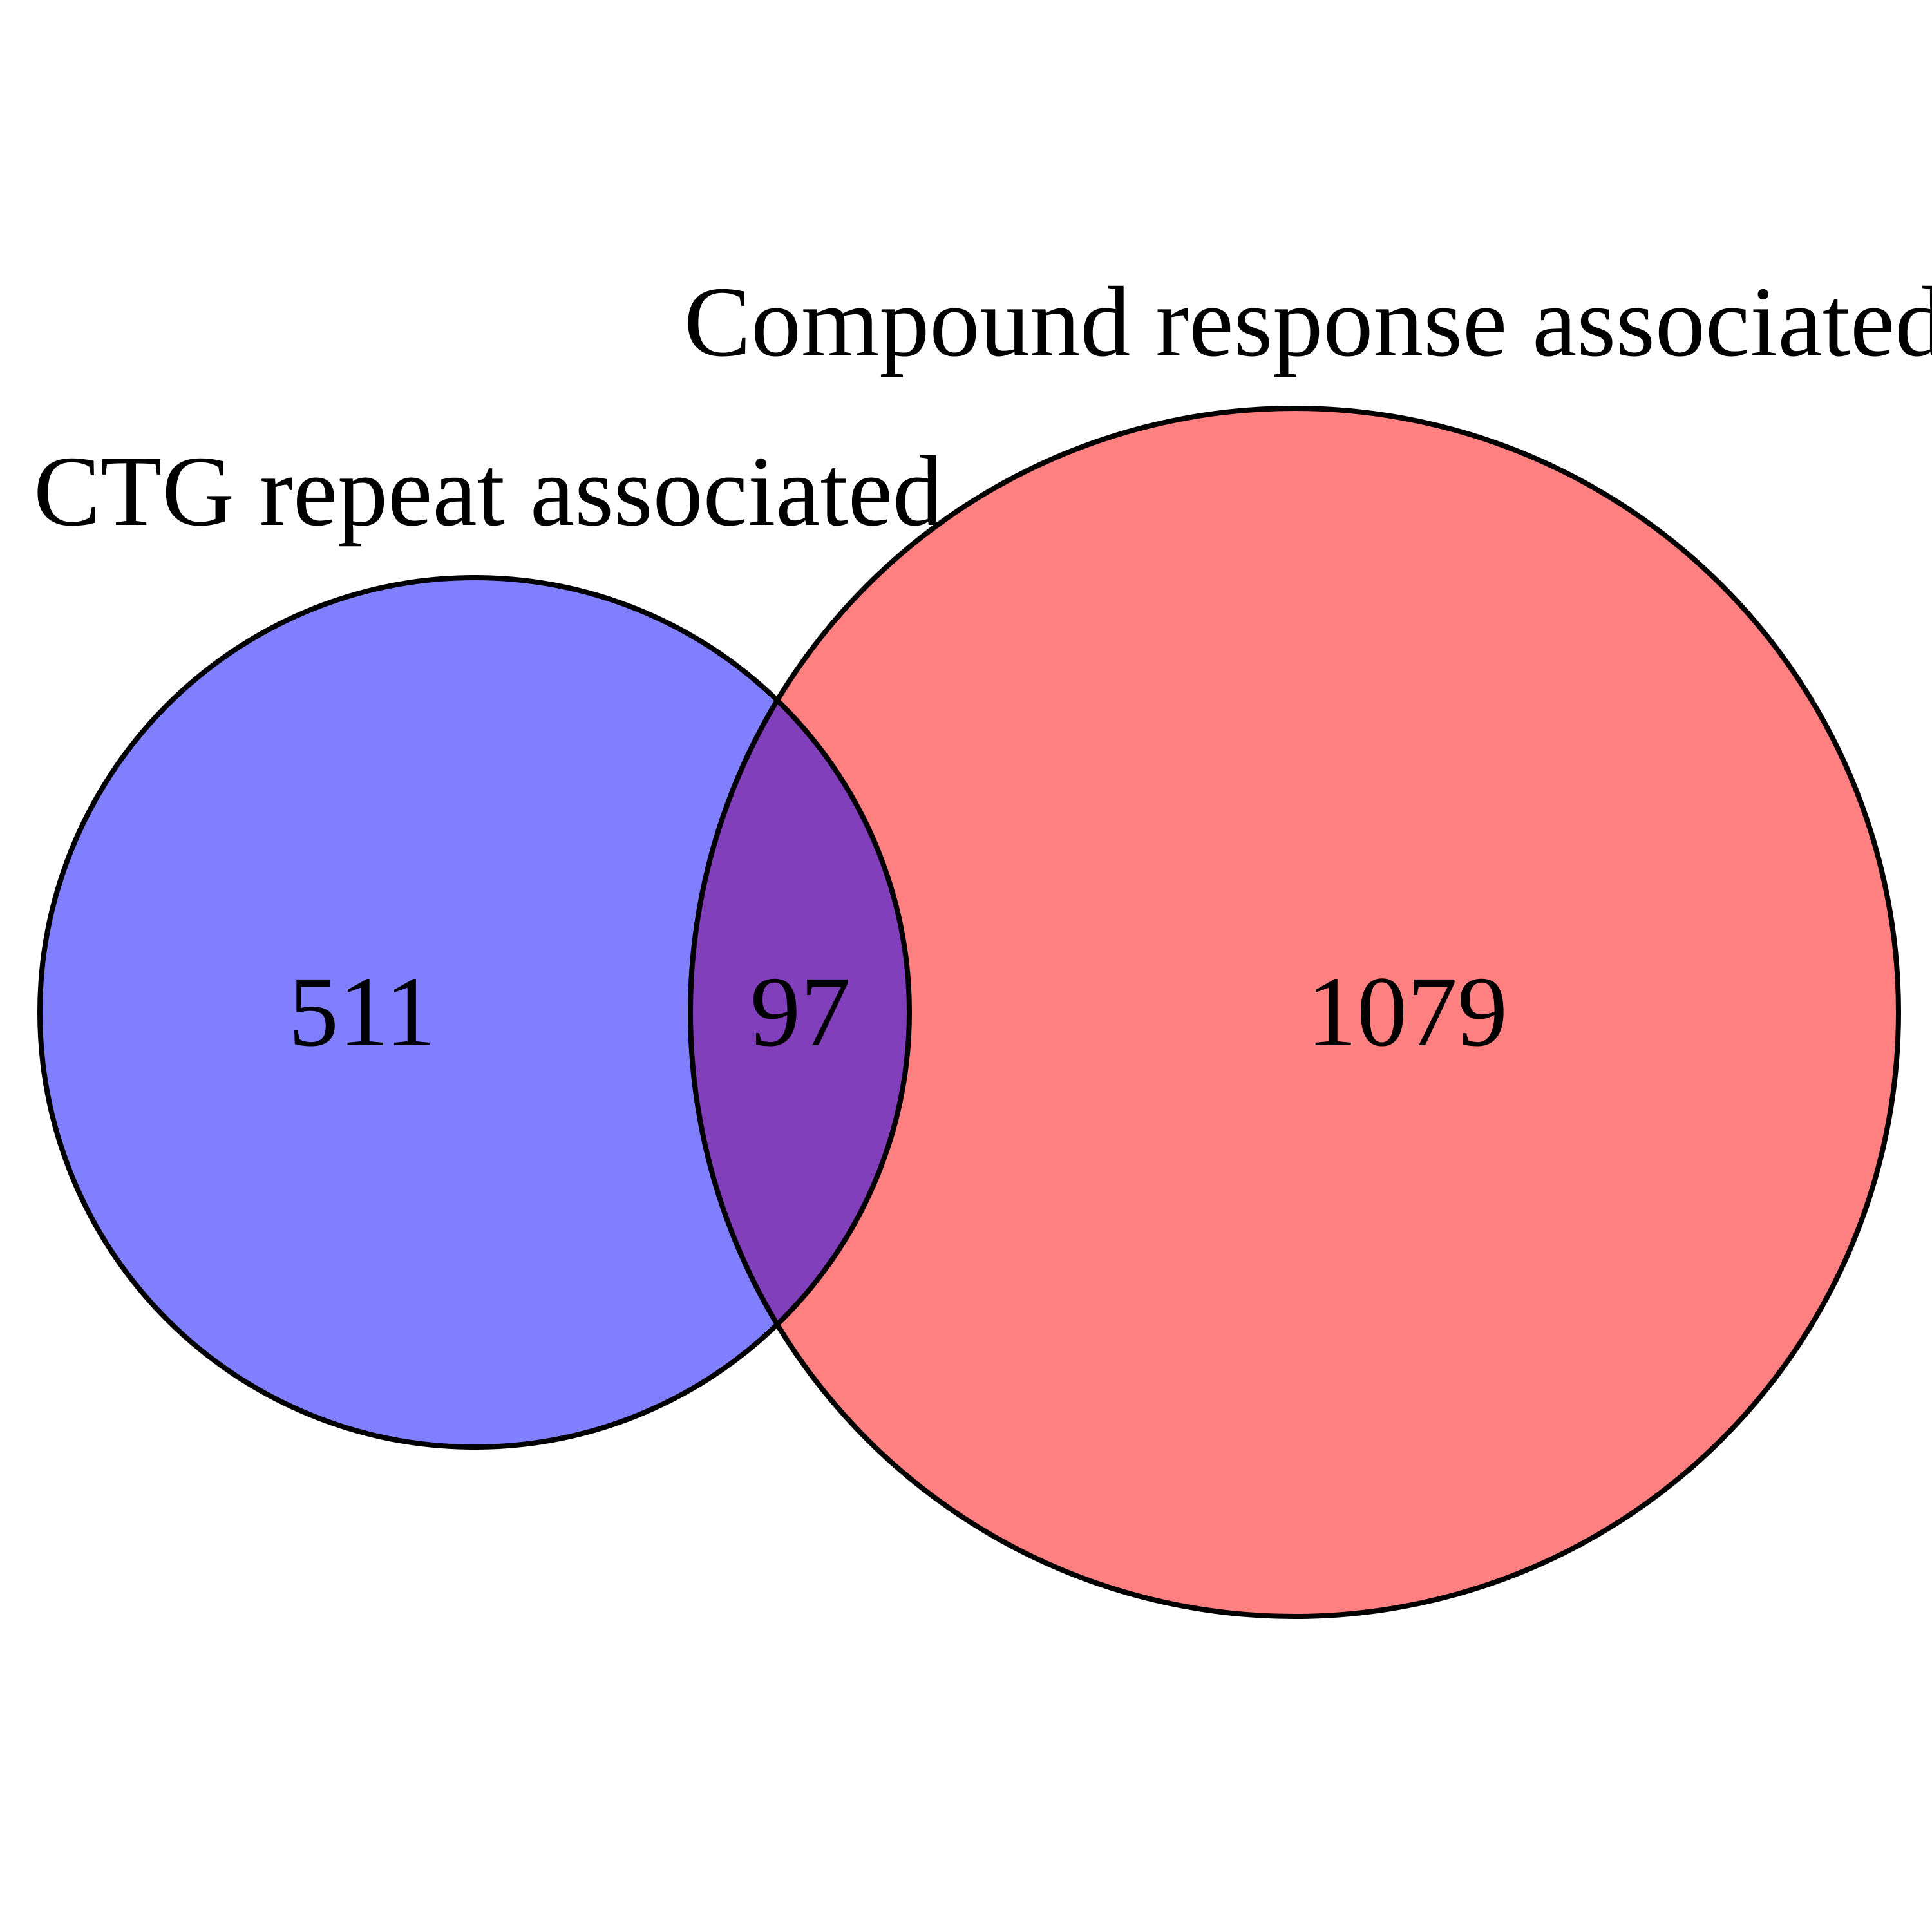 The width and height of the screenshot is (1932, 1932). Describe the element at coordinates (1308, 321) in the screenshot. I see `compound-response-set-label: Compound response associated` at that location.